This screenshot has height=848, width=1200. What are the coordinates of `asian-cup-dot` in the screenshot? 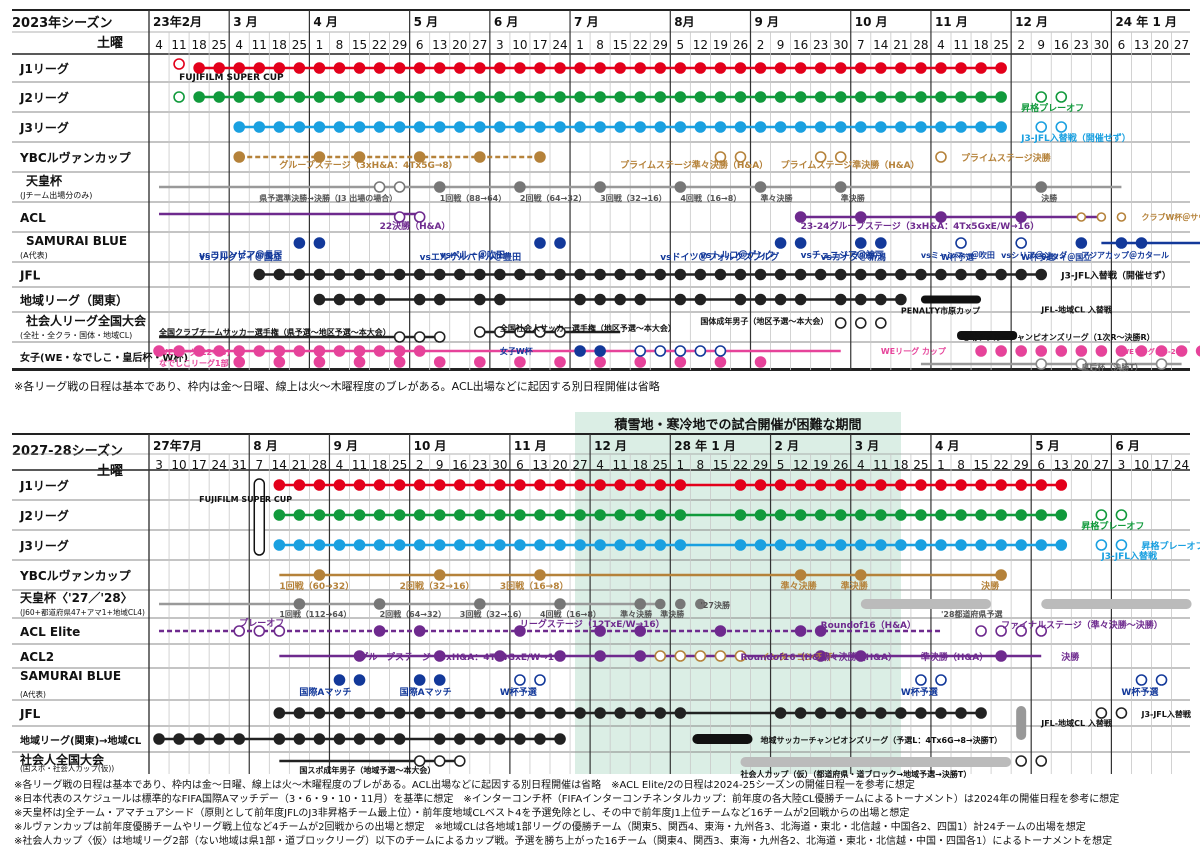 It's located at (1141, 243).